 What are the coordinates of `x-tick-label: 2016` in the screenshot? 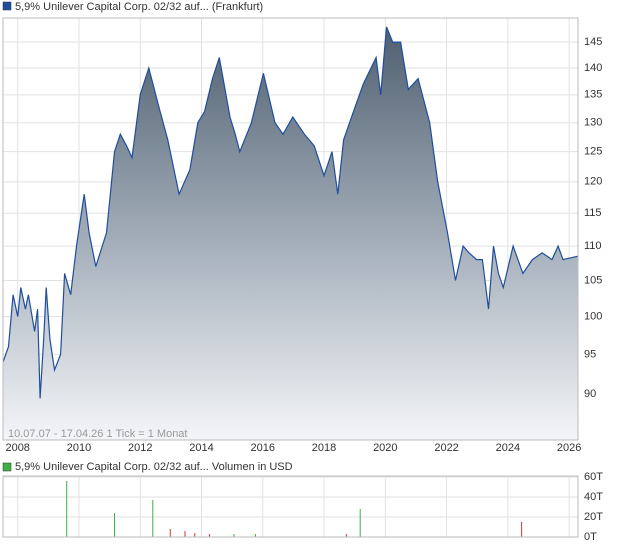 It's located at (263, 448).